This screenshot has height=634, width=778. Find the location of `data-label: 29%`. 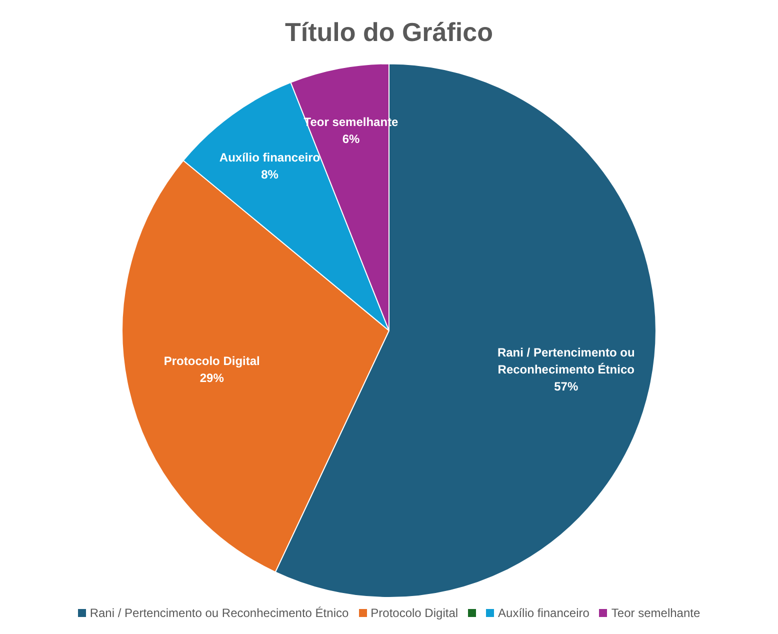

data-label: 29% is located at coordinates (212, 378).